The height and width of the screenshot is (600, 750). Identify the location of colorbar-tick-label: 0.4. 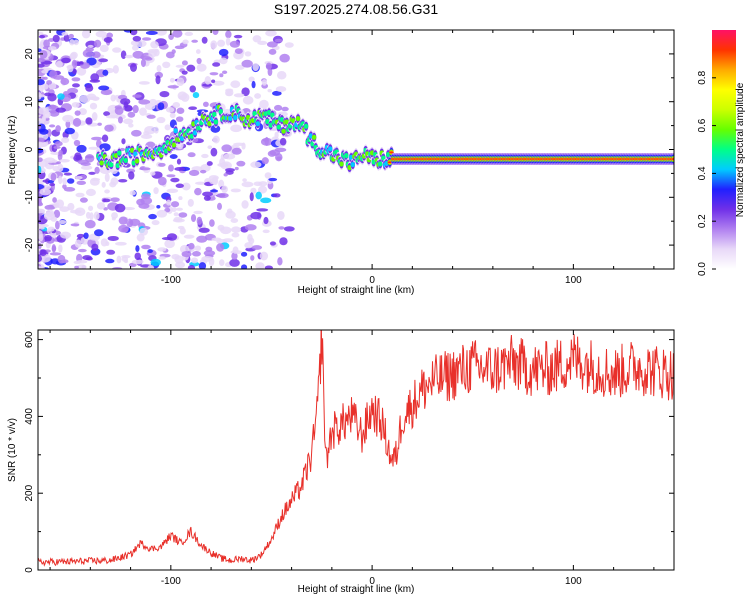
(702, 173).